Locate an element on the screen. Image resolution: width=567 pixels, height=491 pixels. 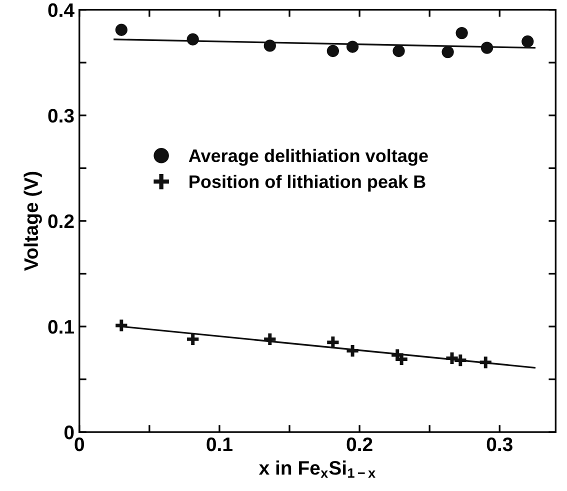
x-axis-title: x in Fe$_{x}$Si$_{1−x}$ is located at coordinates (317, 469).